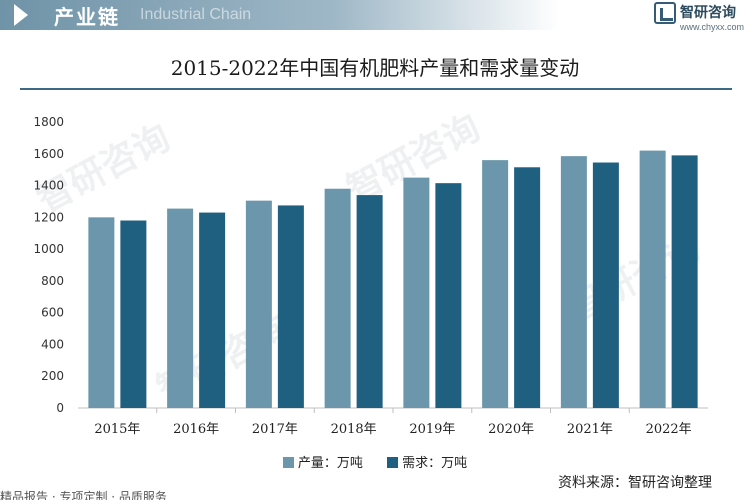 The height and width of the screenshot is (500, 750). Describe the element at coordinates (669, 429) in the screenshot. I see `x-tick-label: 2022年` at that location.